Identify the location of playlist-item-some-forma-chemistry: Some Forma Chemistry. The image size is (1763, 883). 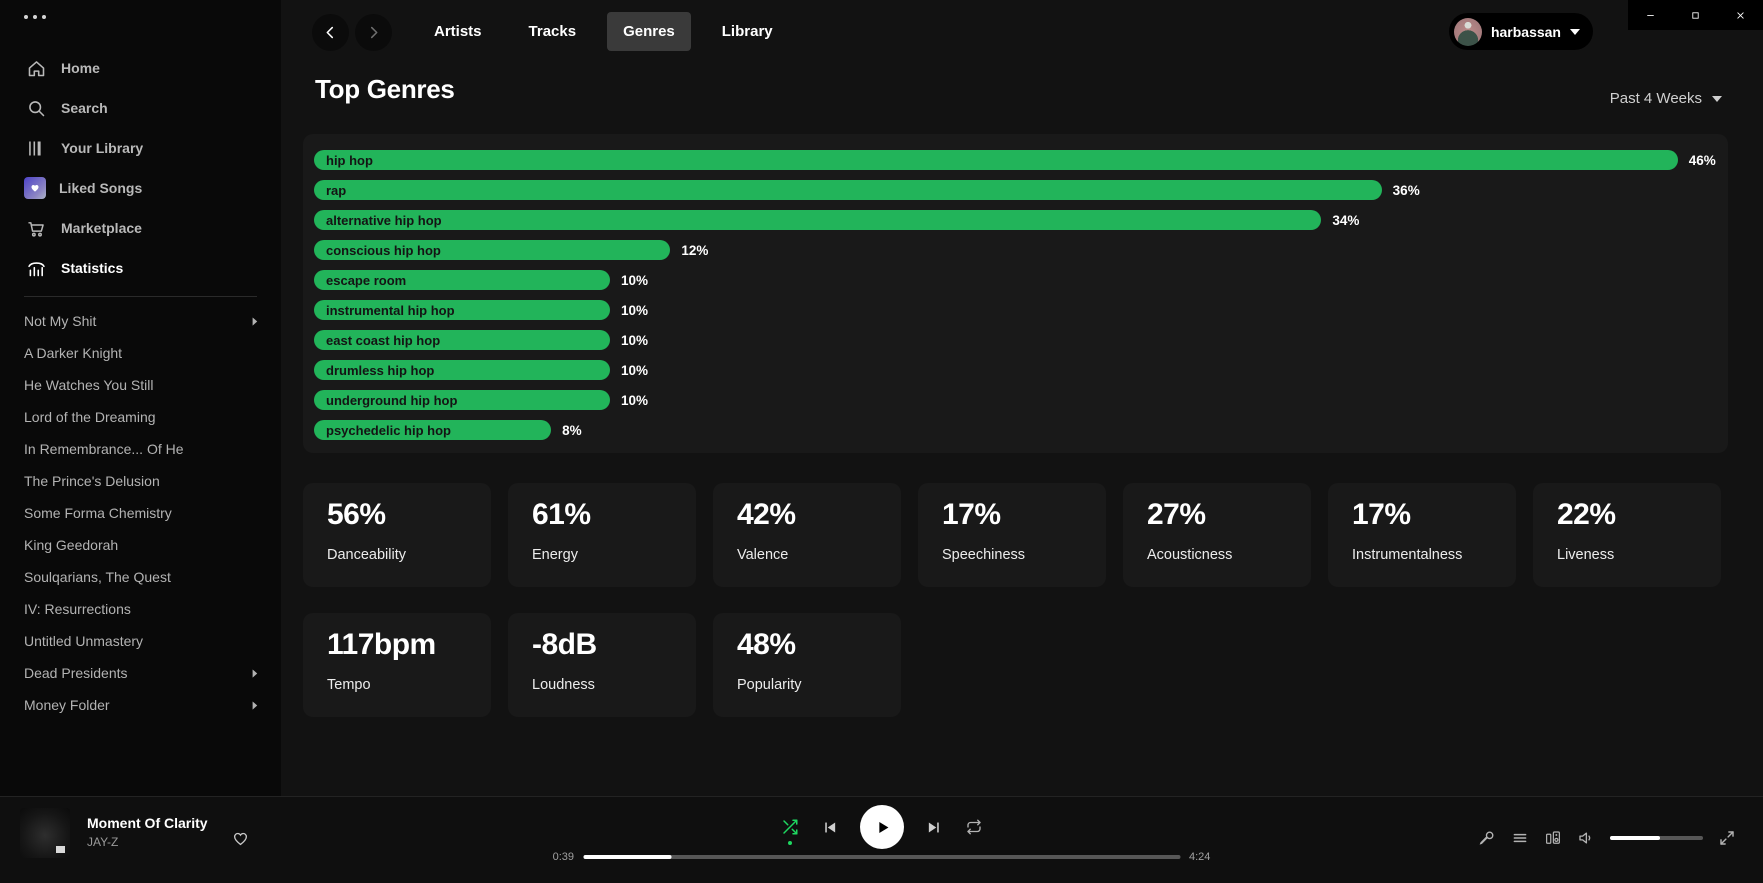
(140, 513).